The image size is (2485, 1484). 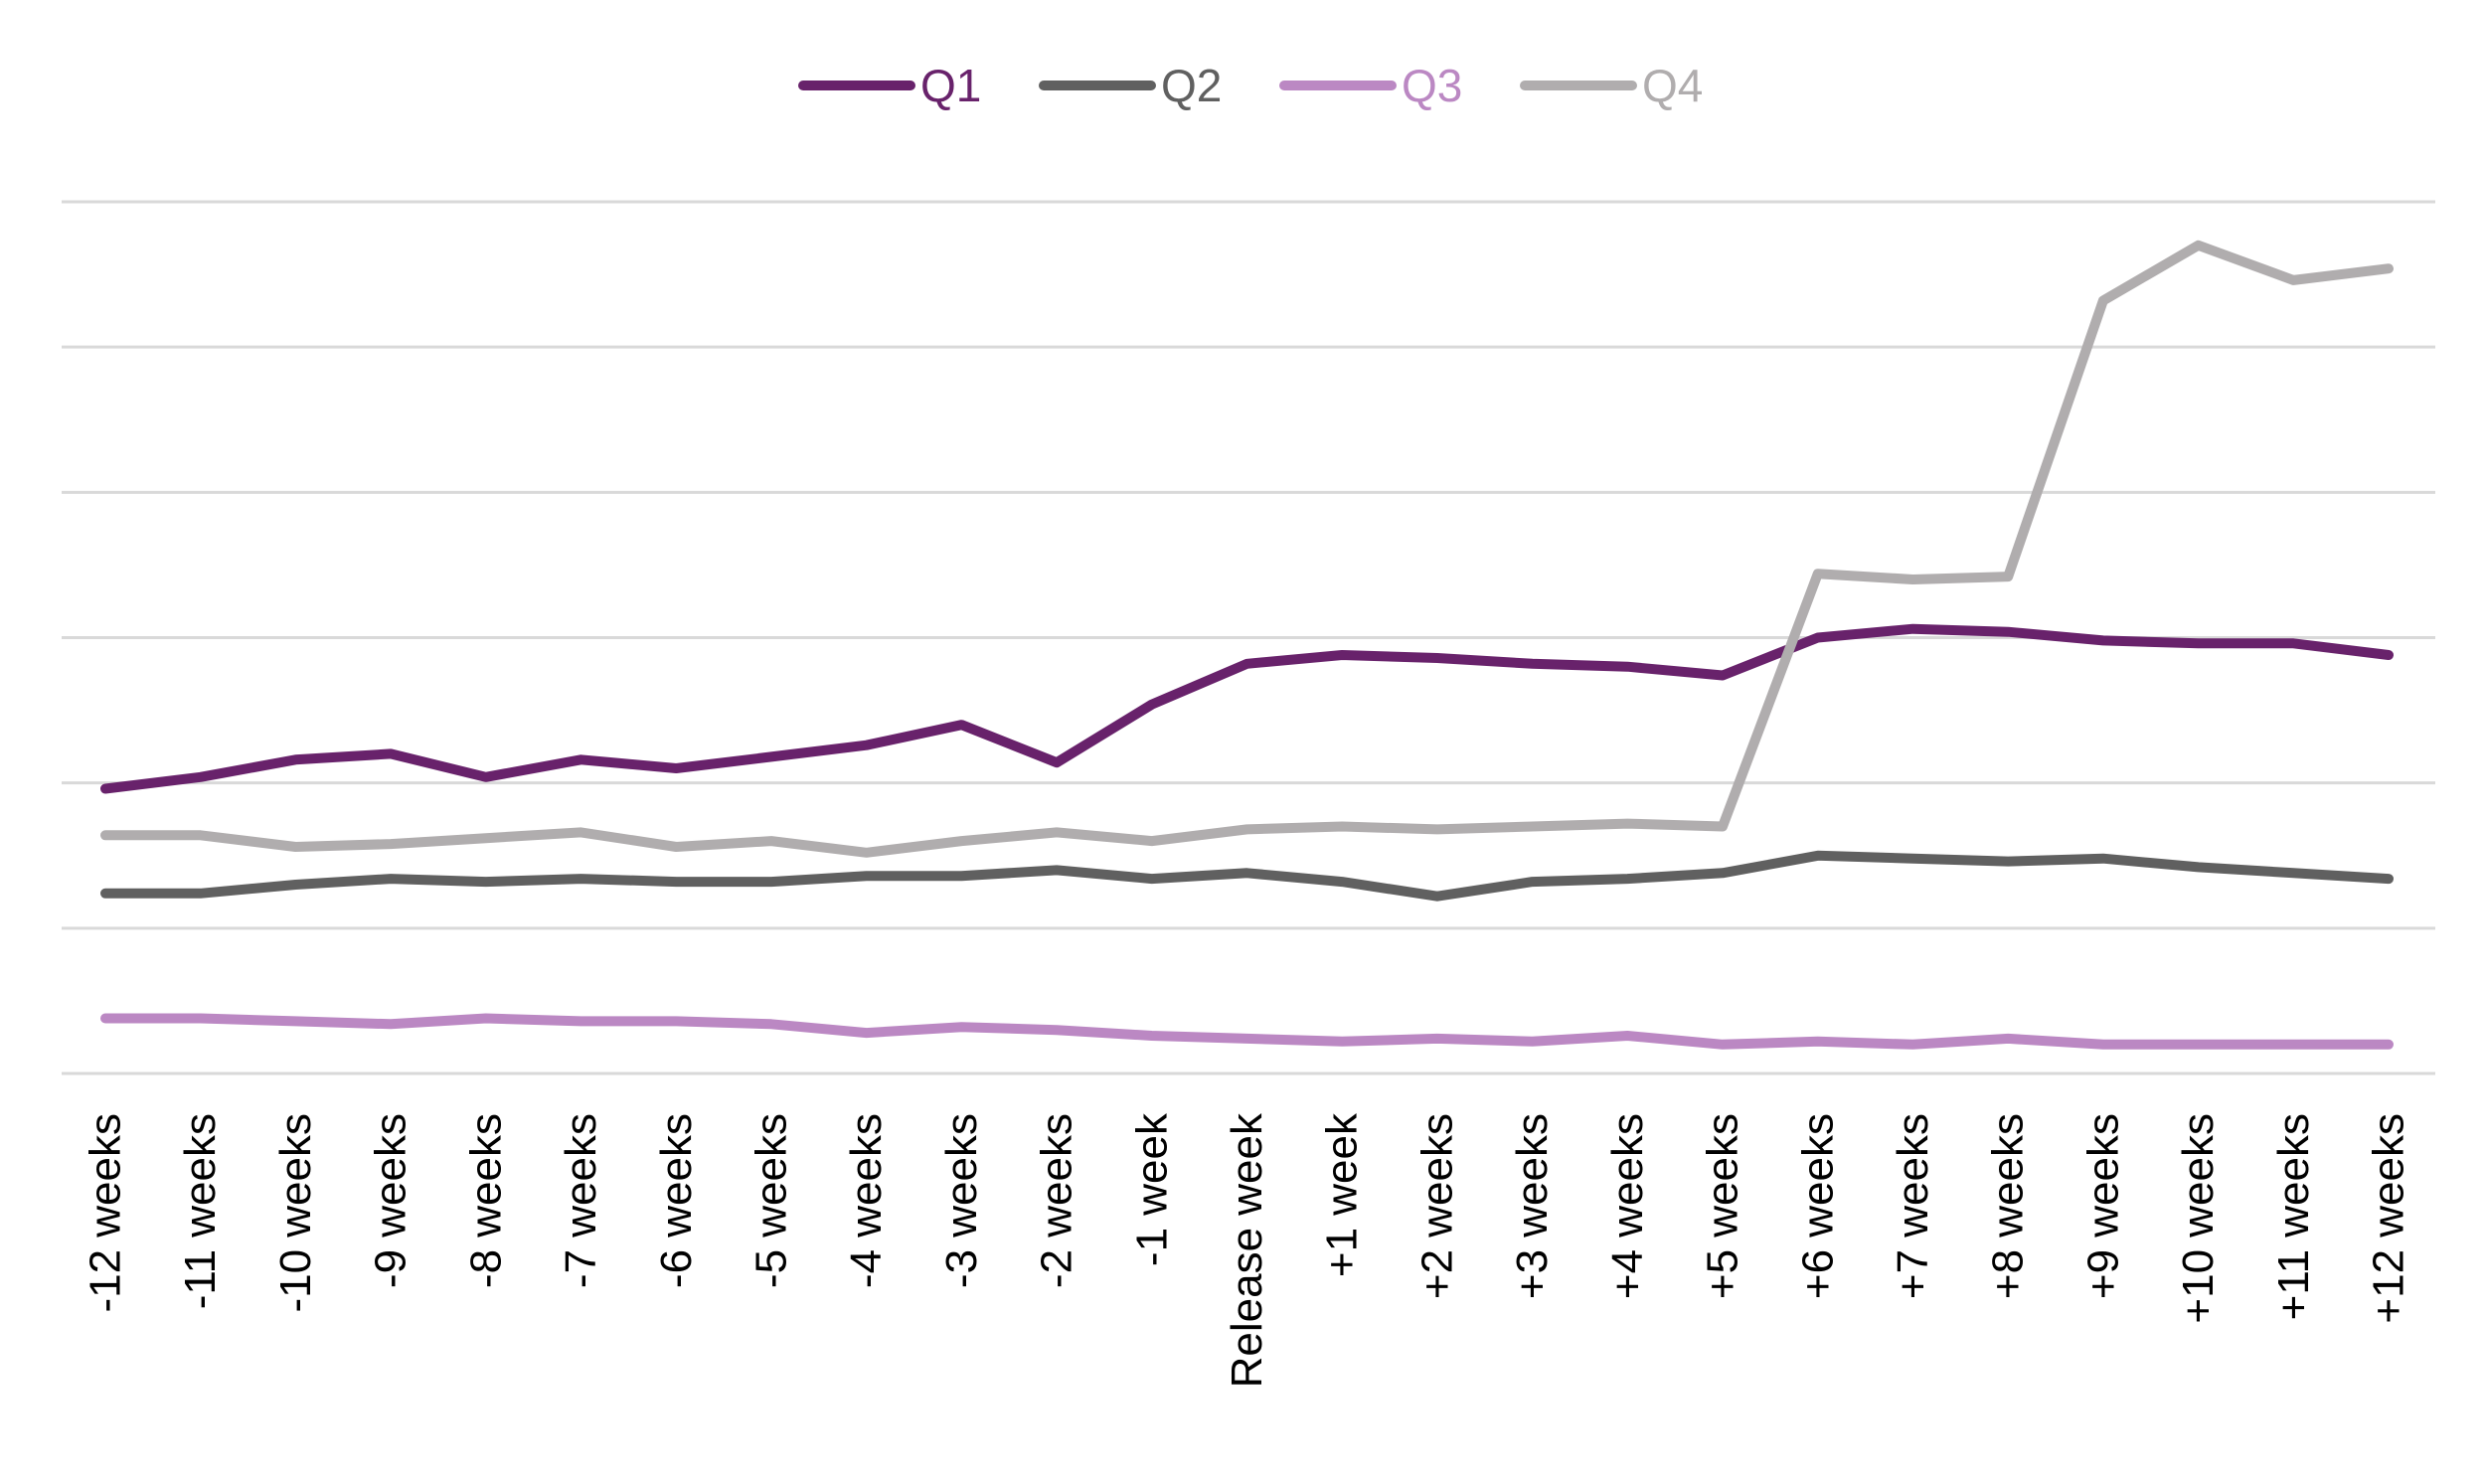 What do you see at coordinates (1247, 708) in the screenshot?
I see `series-line-q1` at bounding box center [1247, 708].